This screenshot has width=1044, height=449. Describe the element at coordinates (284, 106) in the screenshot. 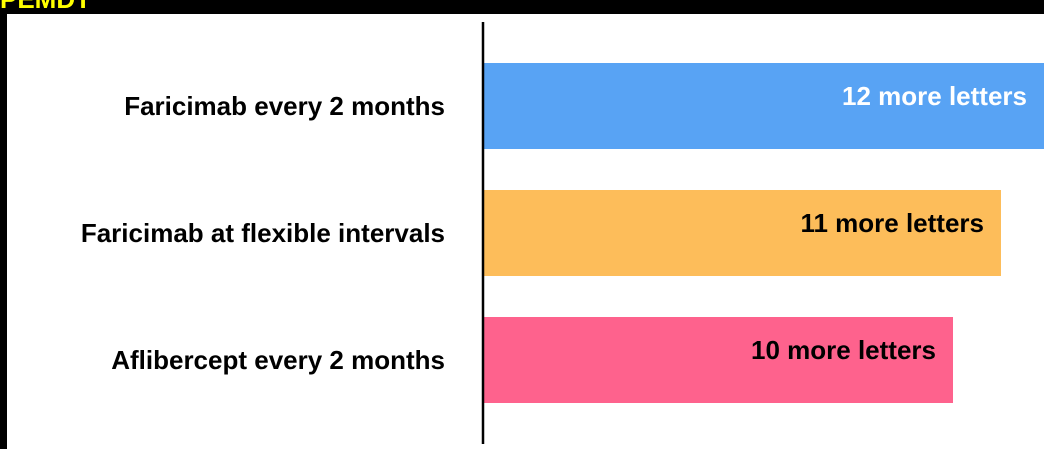

I see `category-label-1: Faricimab every 2 months` at that location.